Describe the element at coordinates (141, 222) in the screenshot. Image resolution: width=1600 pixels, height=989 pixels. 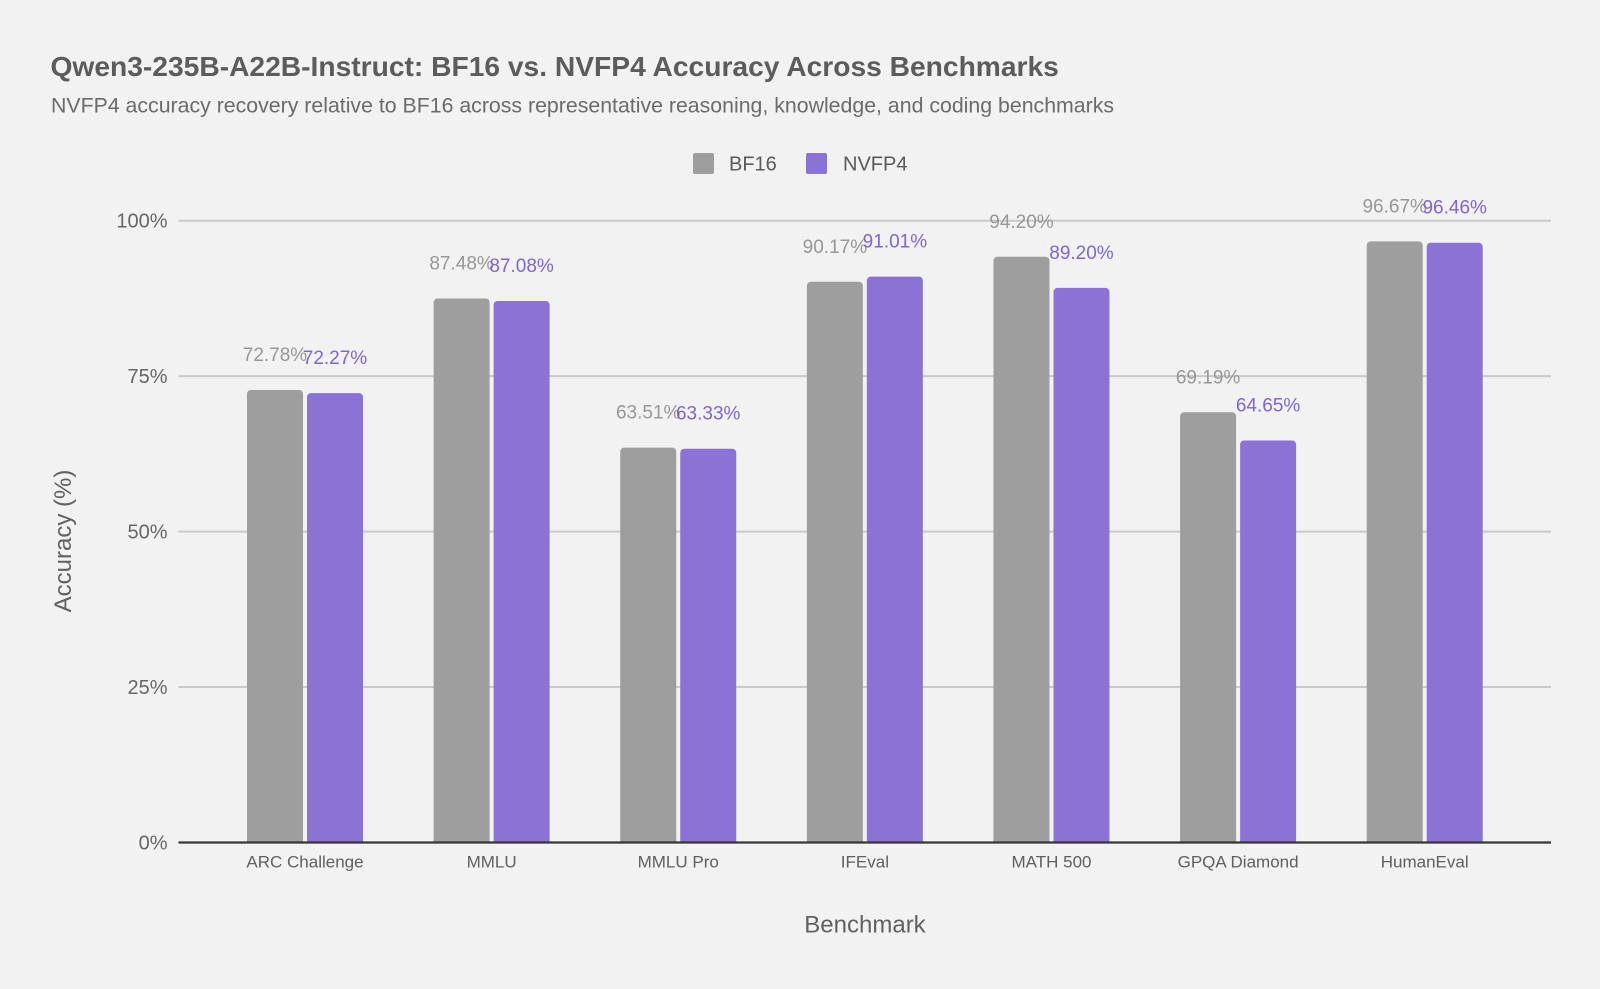
I see `svg-text: 100%` at that location.